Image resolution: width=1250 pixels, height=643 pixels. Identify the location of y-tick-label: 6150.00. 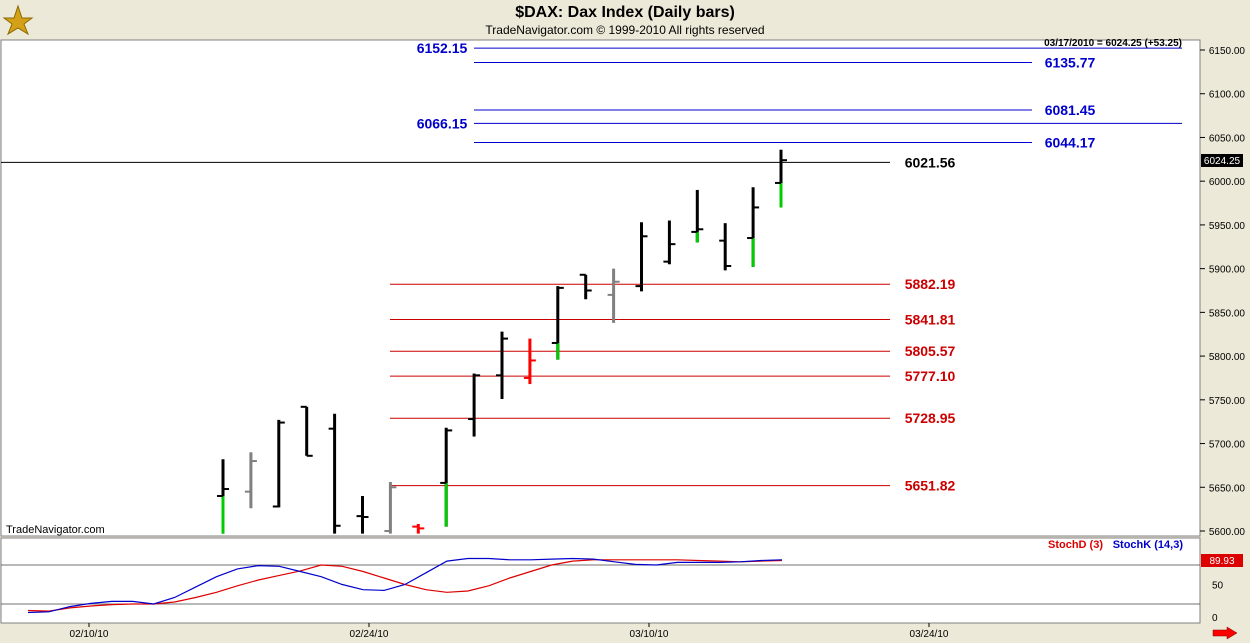
(1227, 51).